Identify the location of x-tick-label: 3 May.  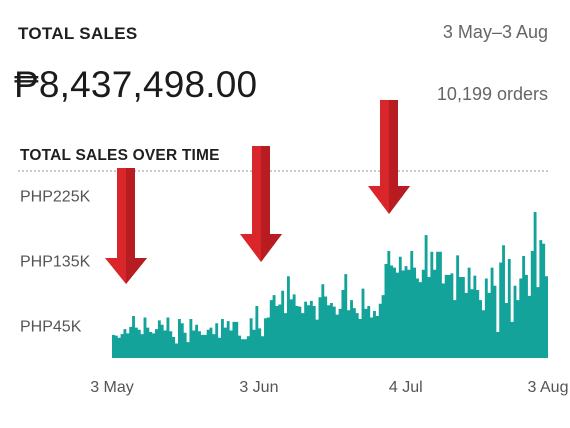
(112, 387).